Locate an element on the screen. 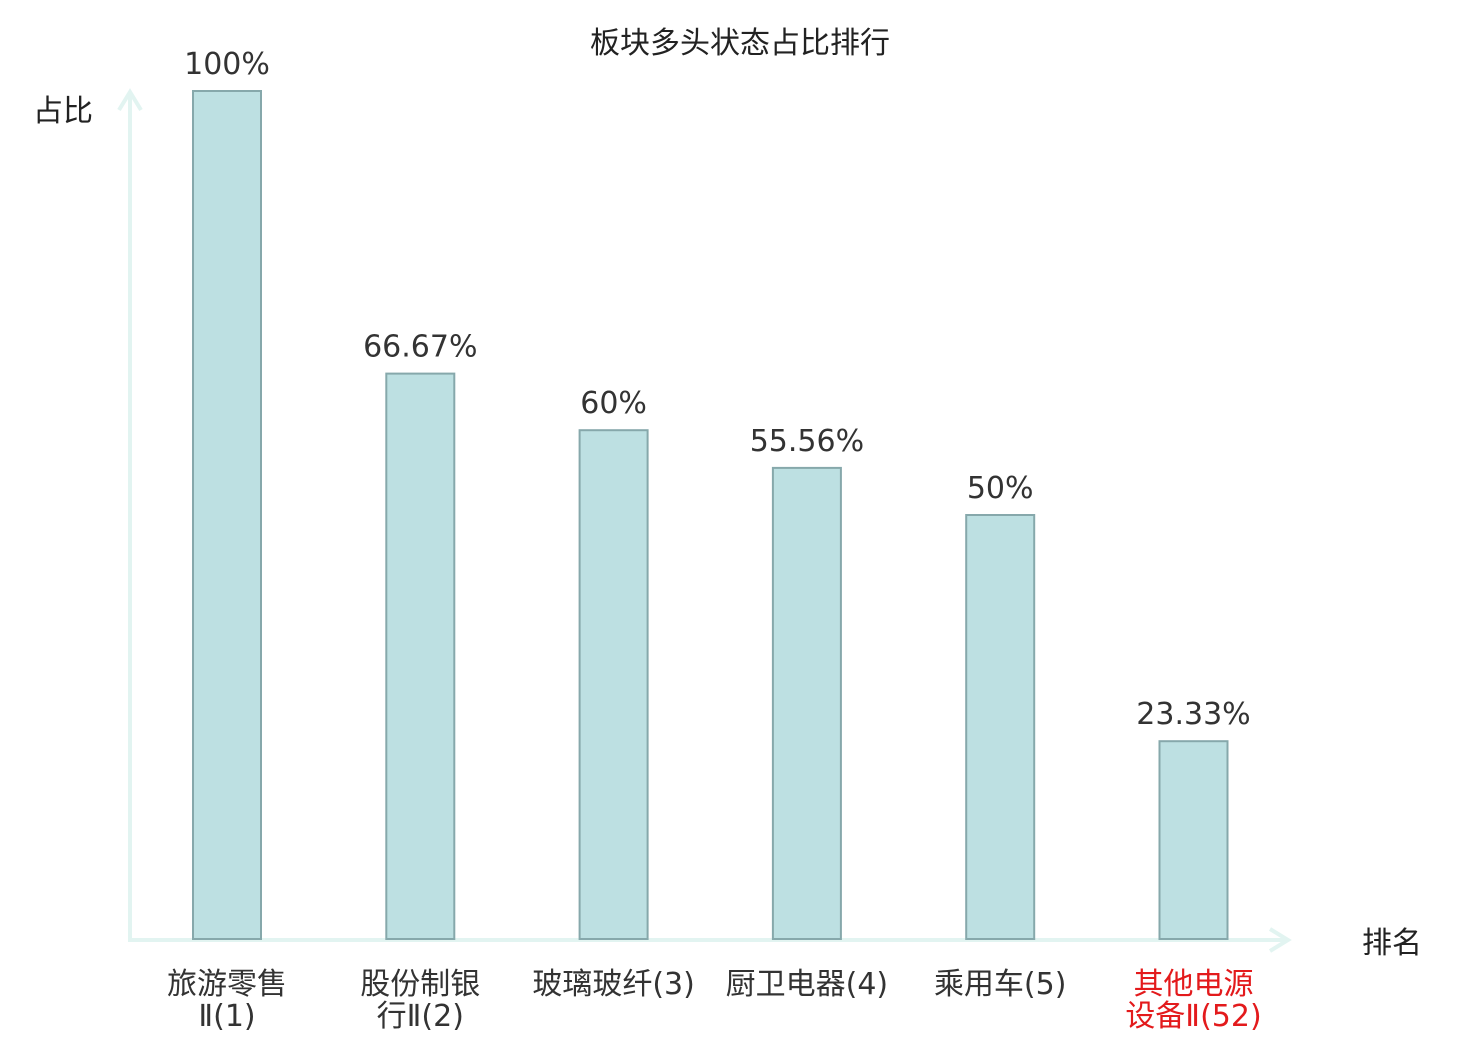 This screenshot has width=1480, height=1040. category-label-3-line1: 玻璃玻纤(3) is located at coordinates (613, 984).